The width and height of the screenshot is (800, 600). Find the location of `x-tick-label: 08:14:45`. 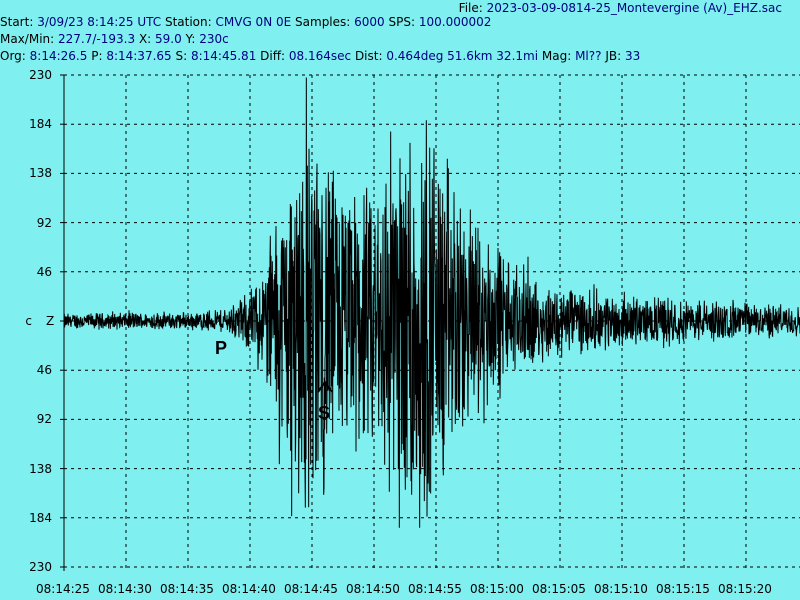

x-tick-label: 08:14:45 is located at coordinates (311, 589).